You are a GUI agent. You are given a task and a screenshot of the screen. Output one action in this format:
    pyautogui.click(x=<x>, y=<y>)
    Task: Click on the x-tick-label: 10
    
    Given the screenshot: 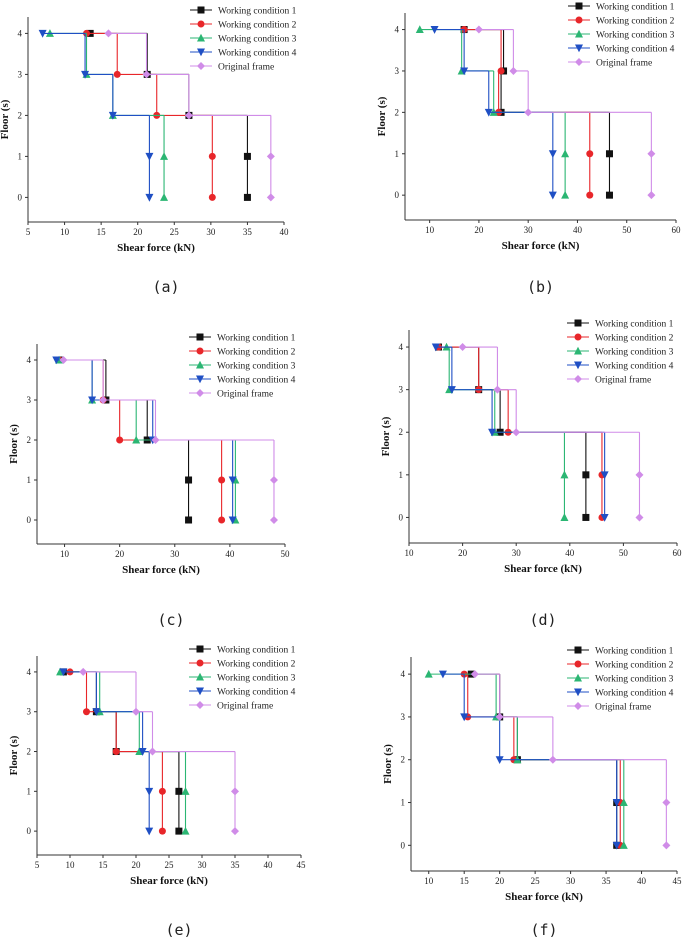 What is the action you would take?
    pyautogui.click(x=65, y=232)
    